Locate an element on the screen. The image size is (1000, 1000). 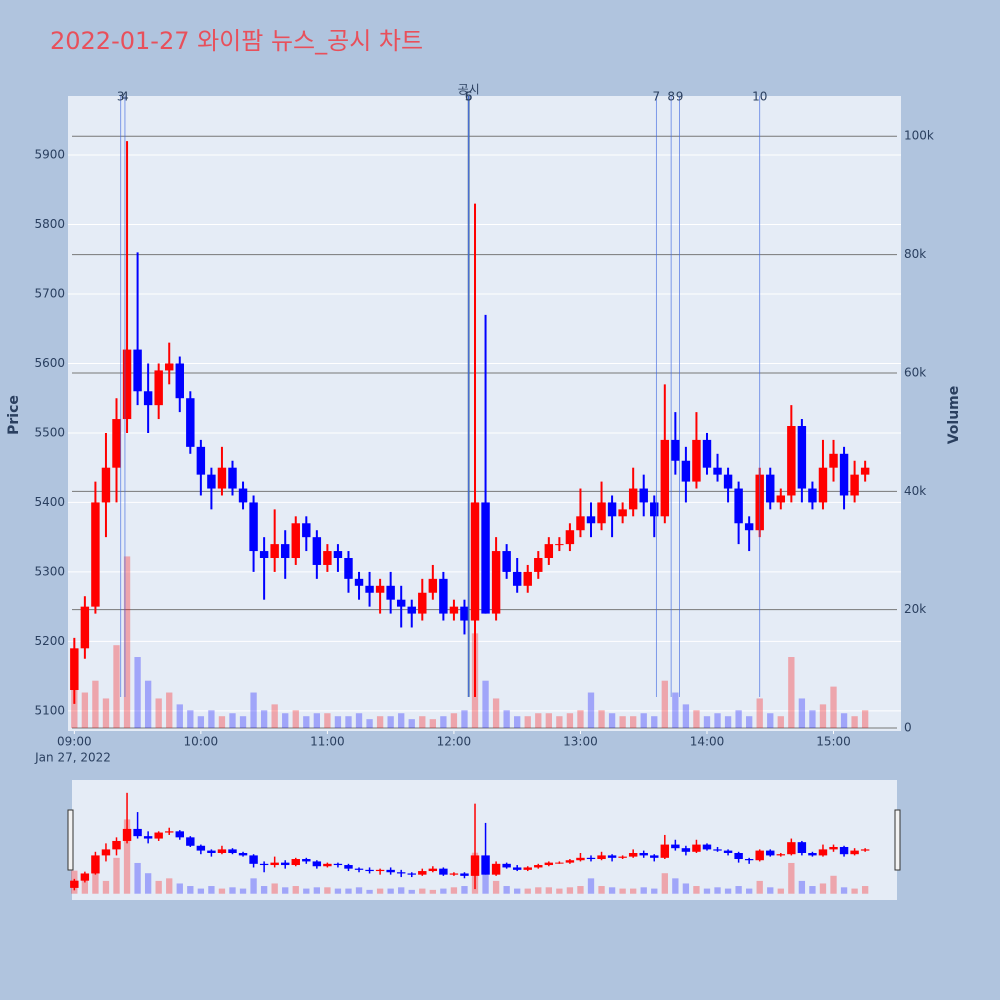
x-tick-label: 10:00 is located at coordinates (201, 742).